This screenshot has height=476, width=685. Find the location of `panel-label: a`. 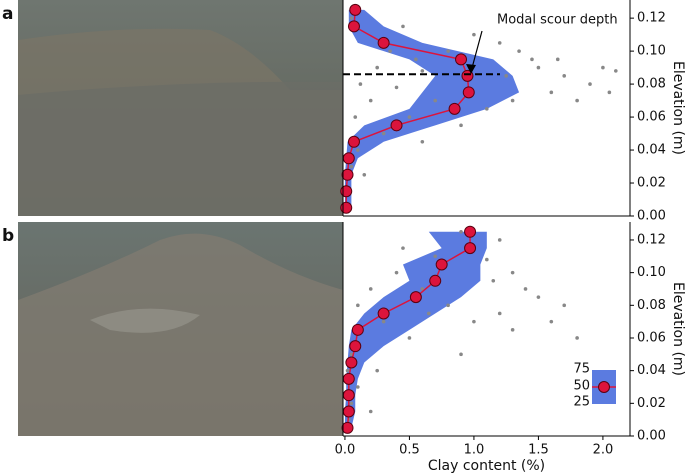

panel-label: a is located at coordinates (7, 14).